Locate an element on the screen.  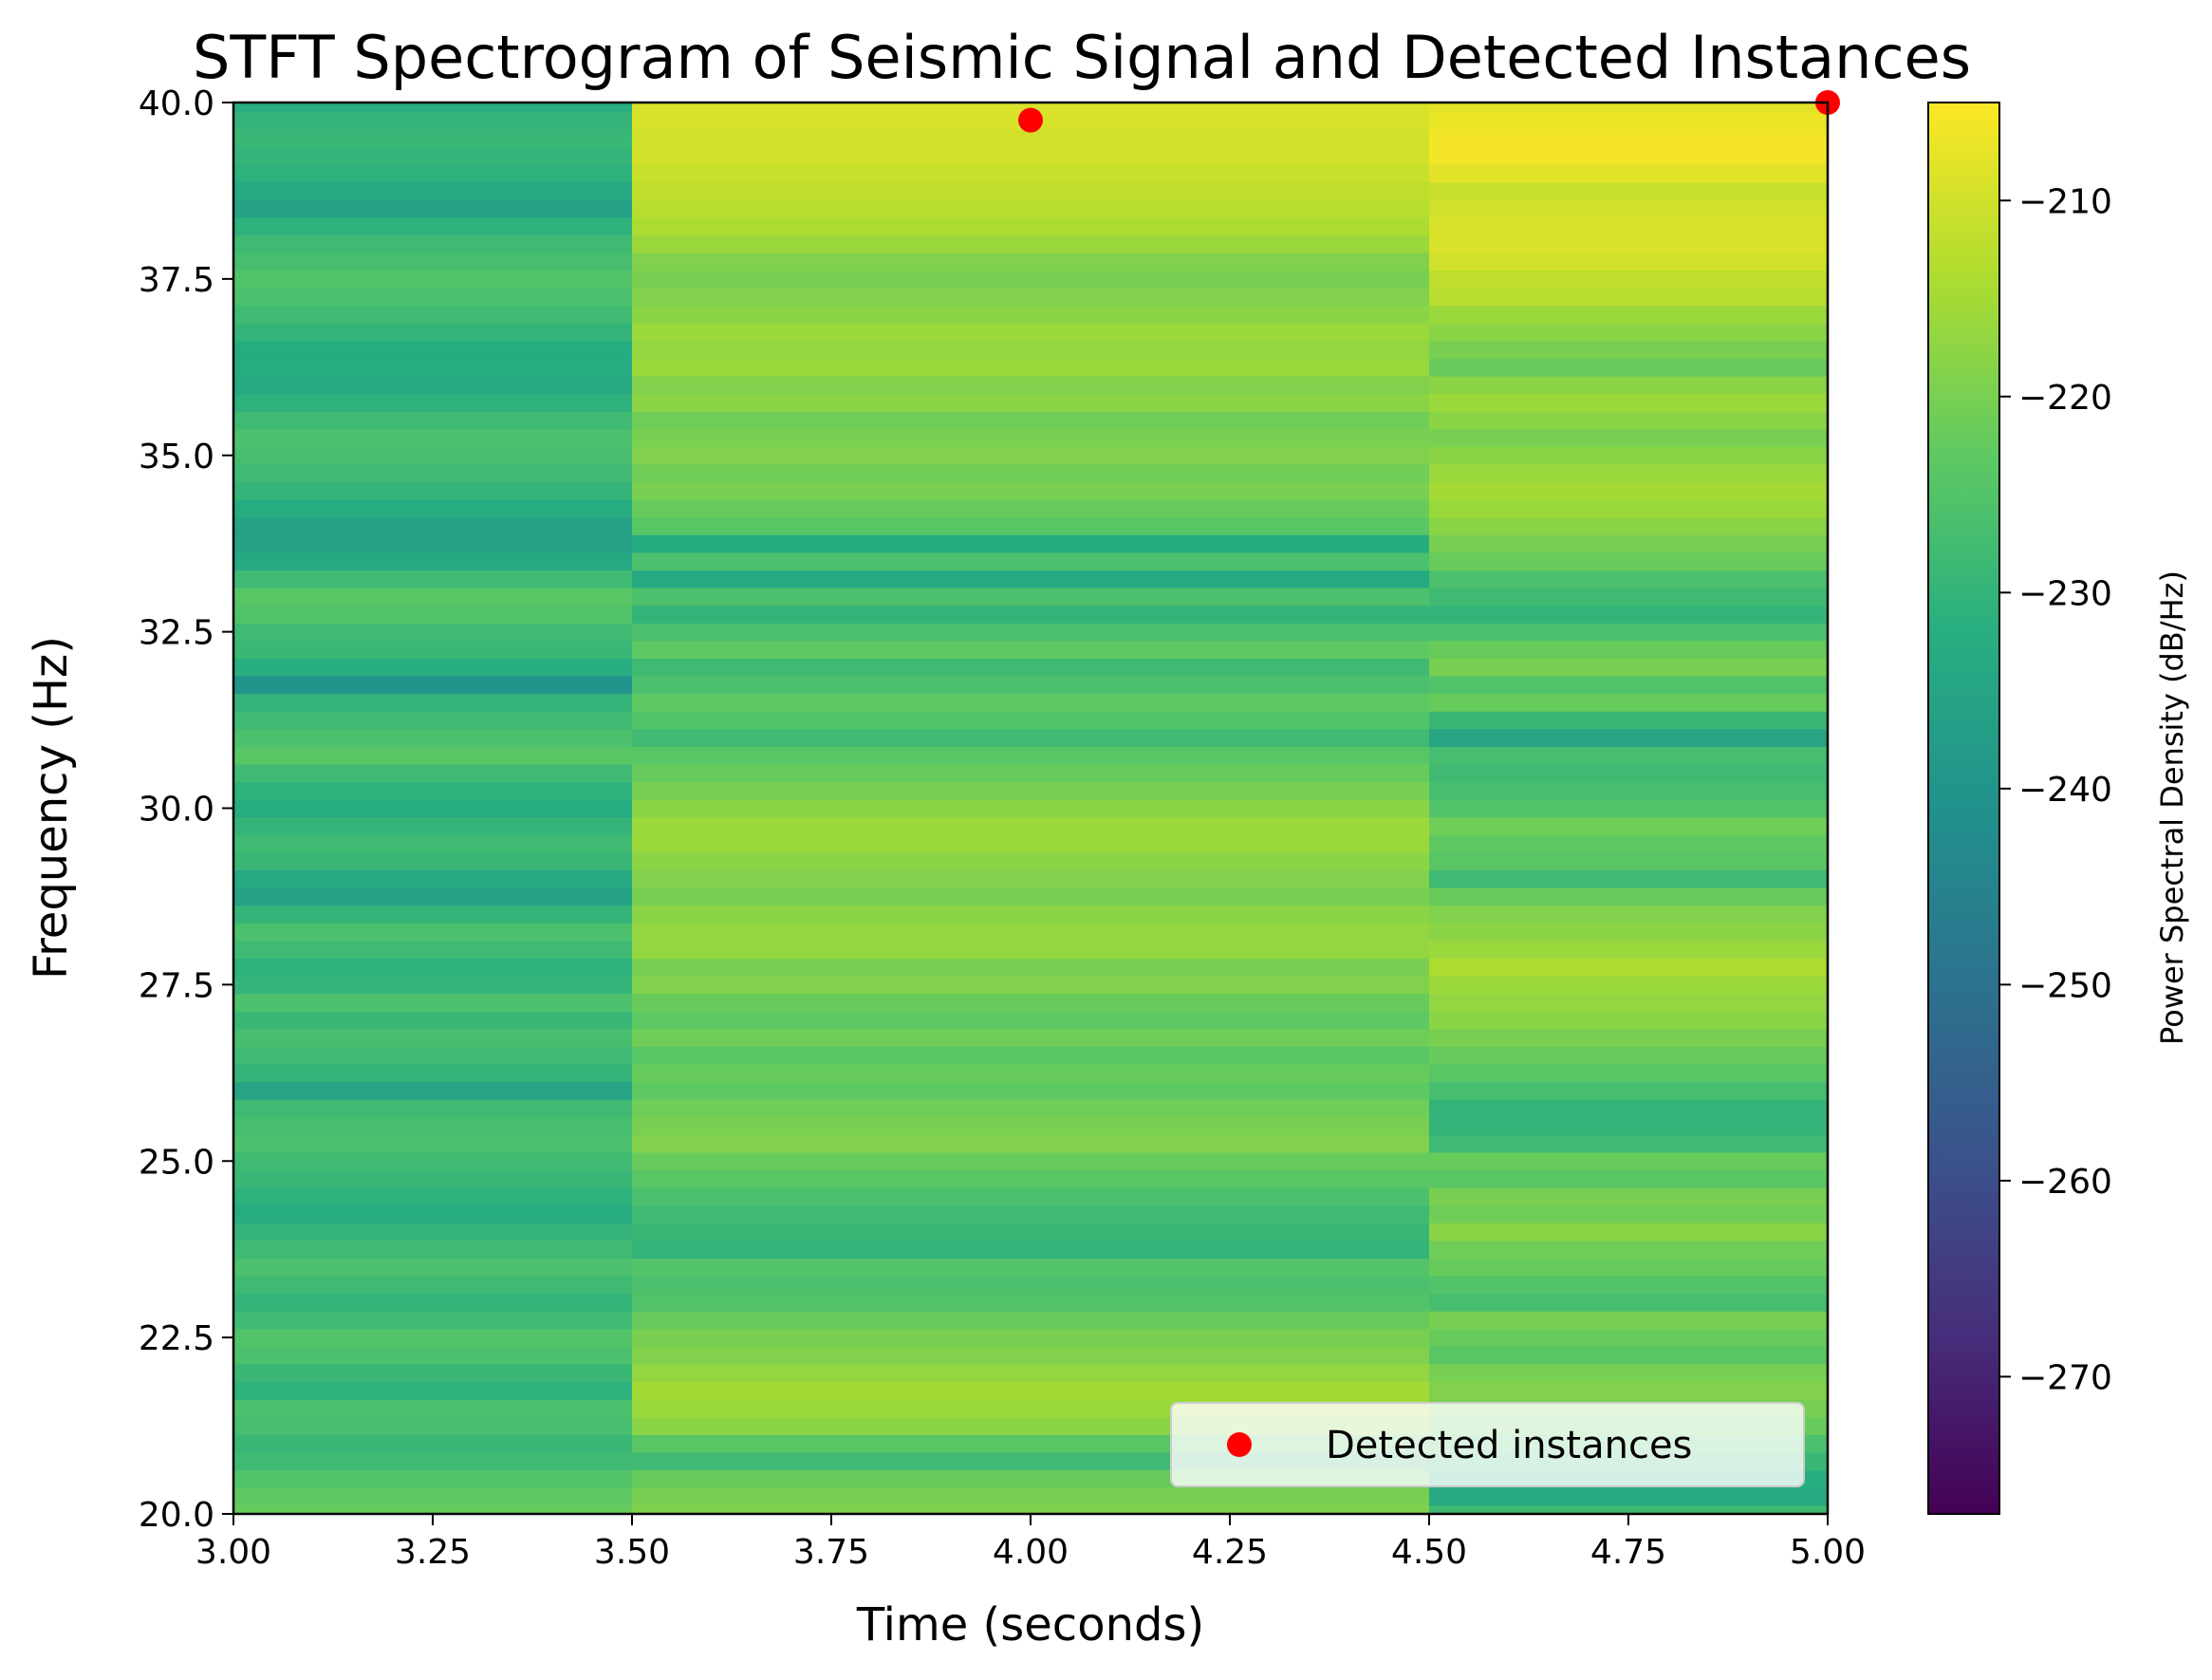
x-axis-label: Time (seconds) is located at coordinates (1030, 1625).